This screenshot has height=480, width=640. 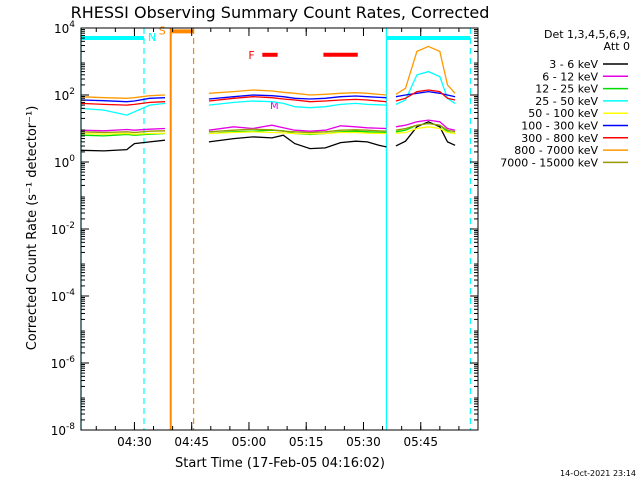 I want to click on y-tick-label: 10⁻⁴, so click(x=63, y=296).